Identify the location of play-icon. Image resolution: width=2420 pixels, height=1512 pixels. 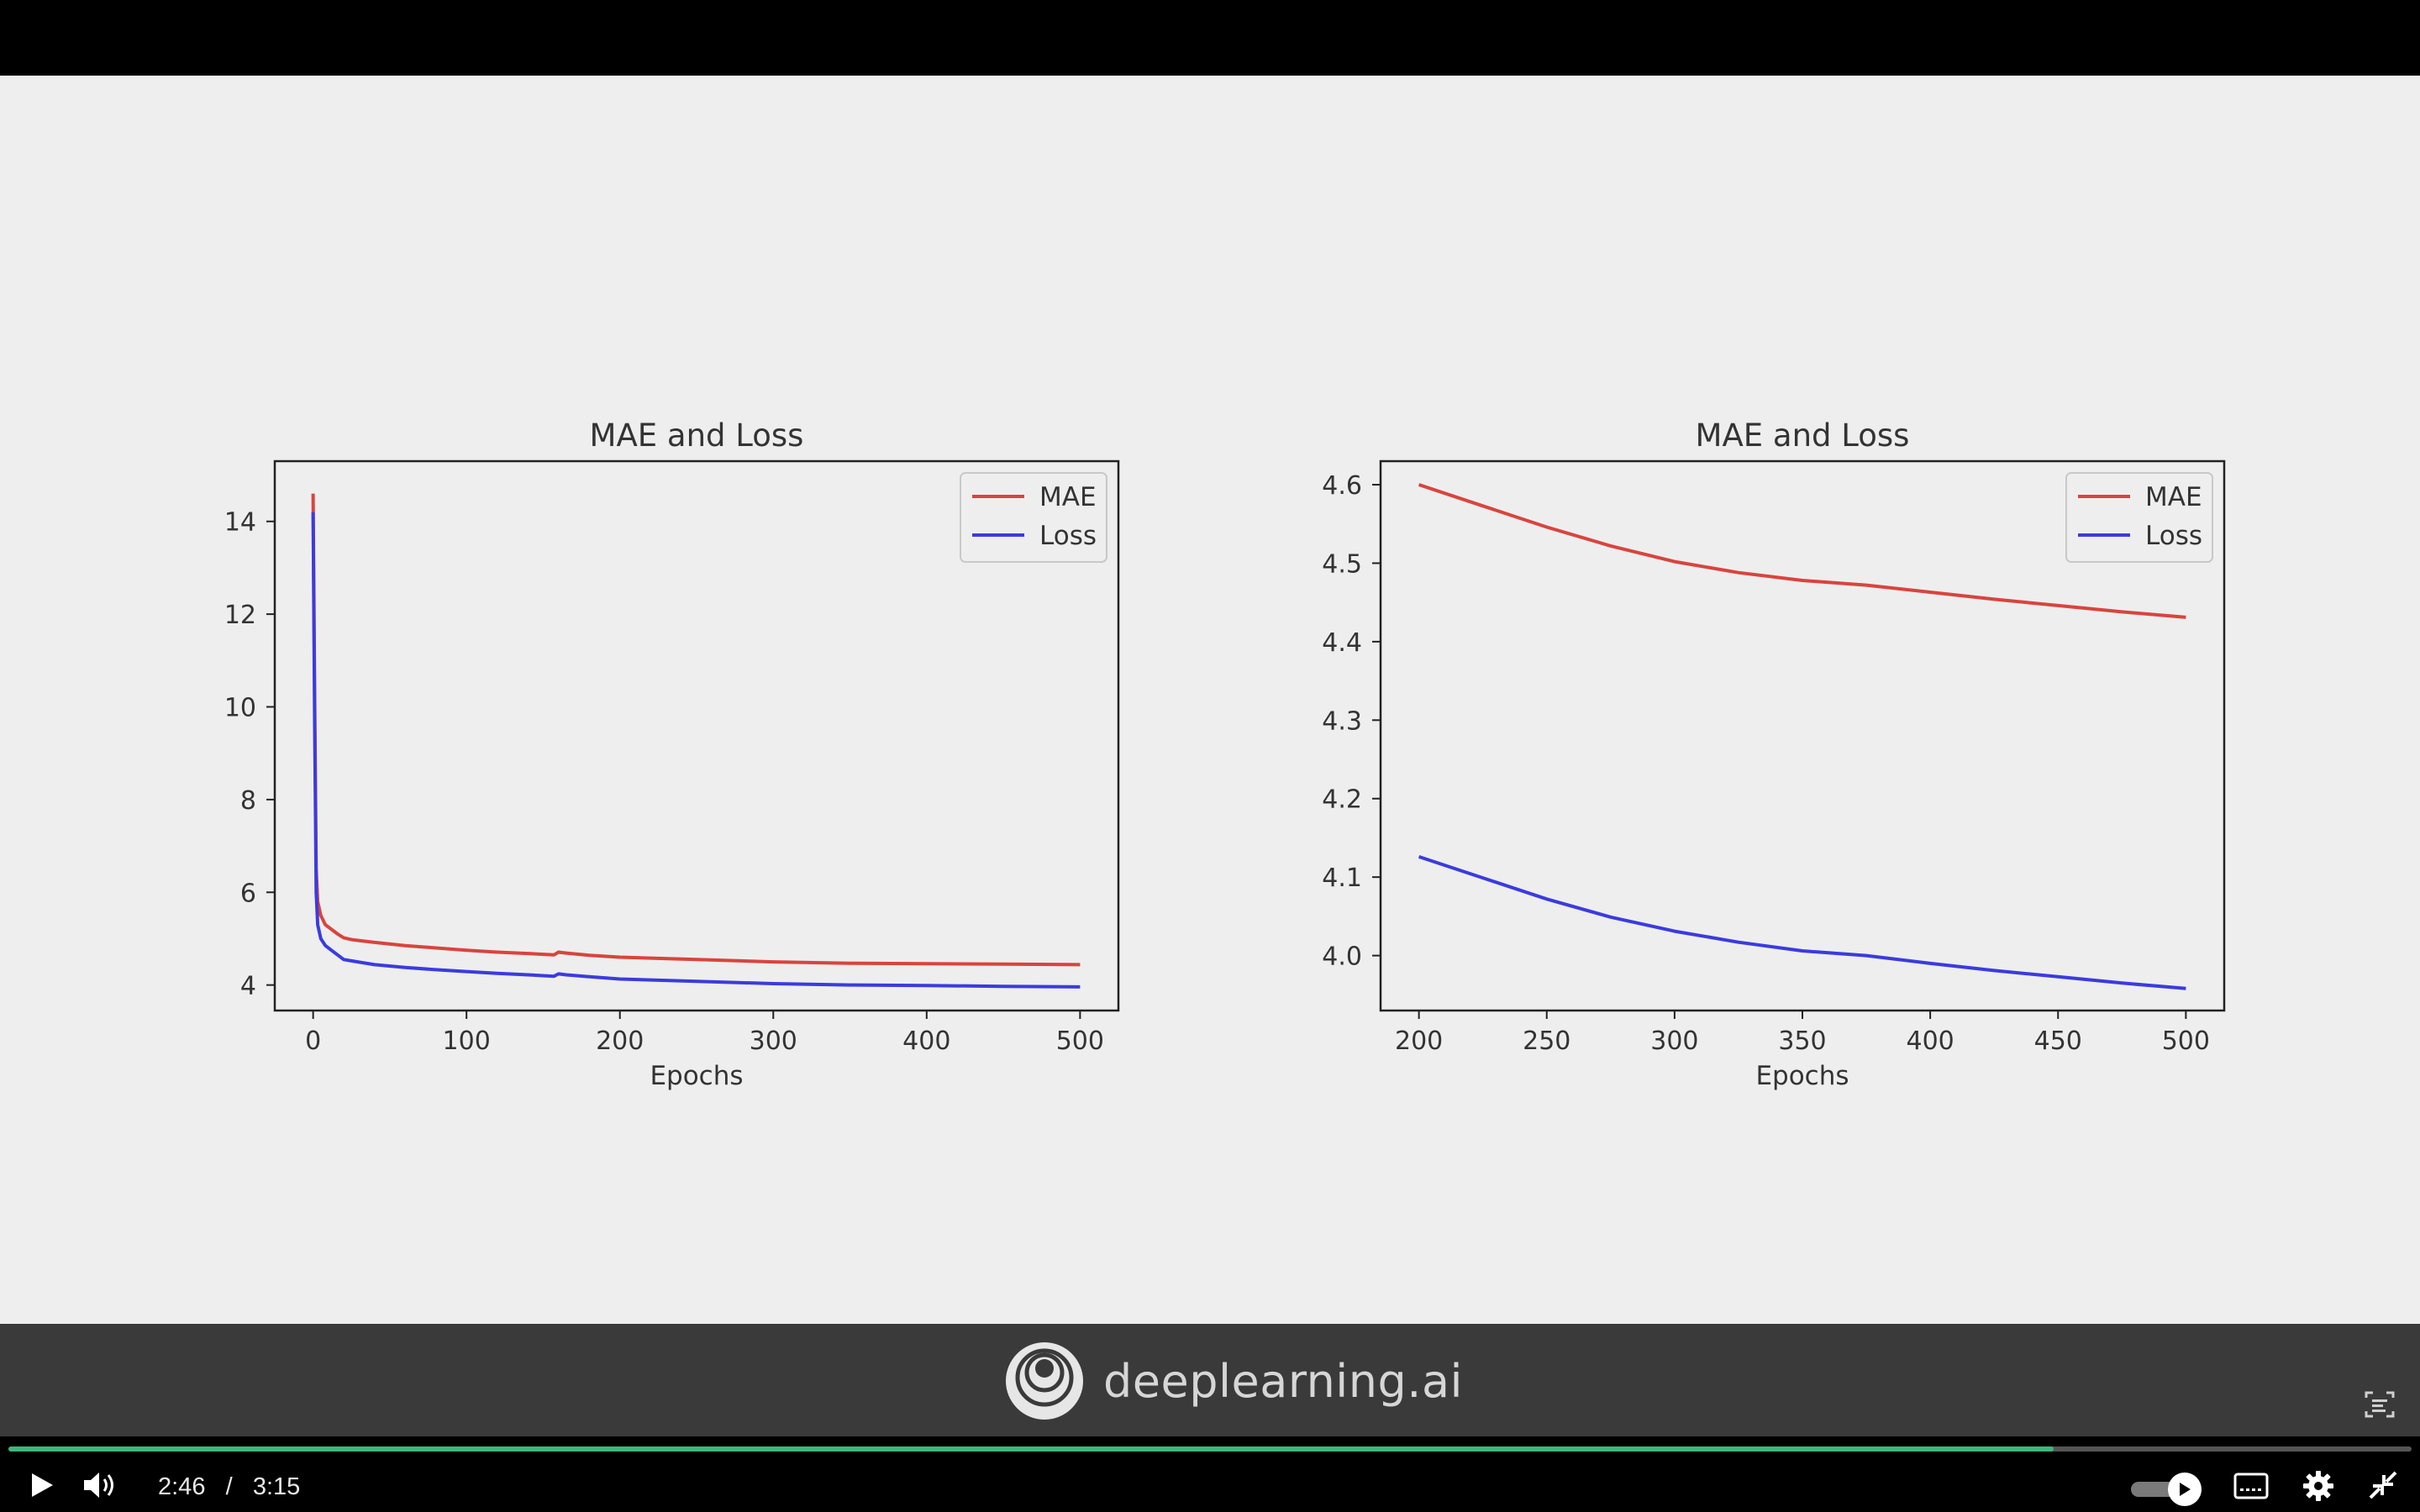
(42, 1485).